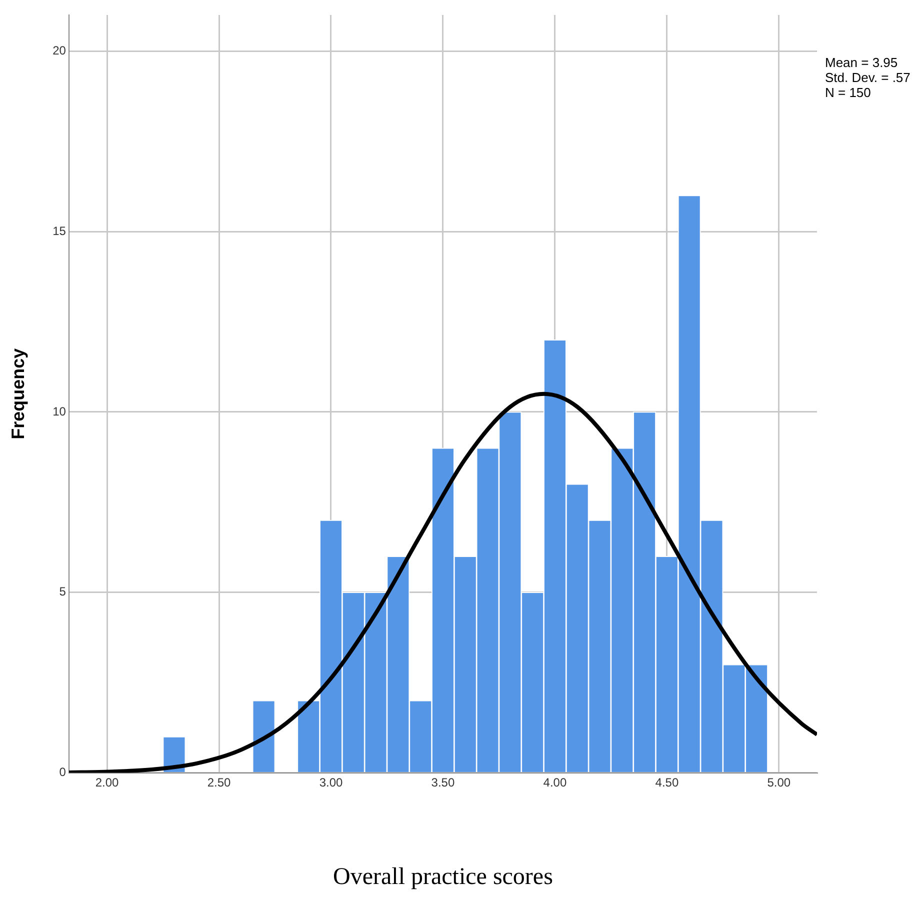 This screenshot has height=916, width=921. What do you see at coordinates (62, 772) in the screenshot?
I see `y-tick-label: 0` at bounding box center [62, 772].